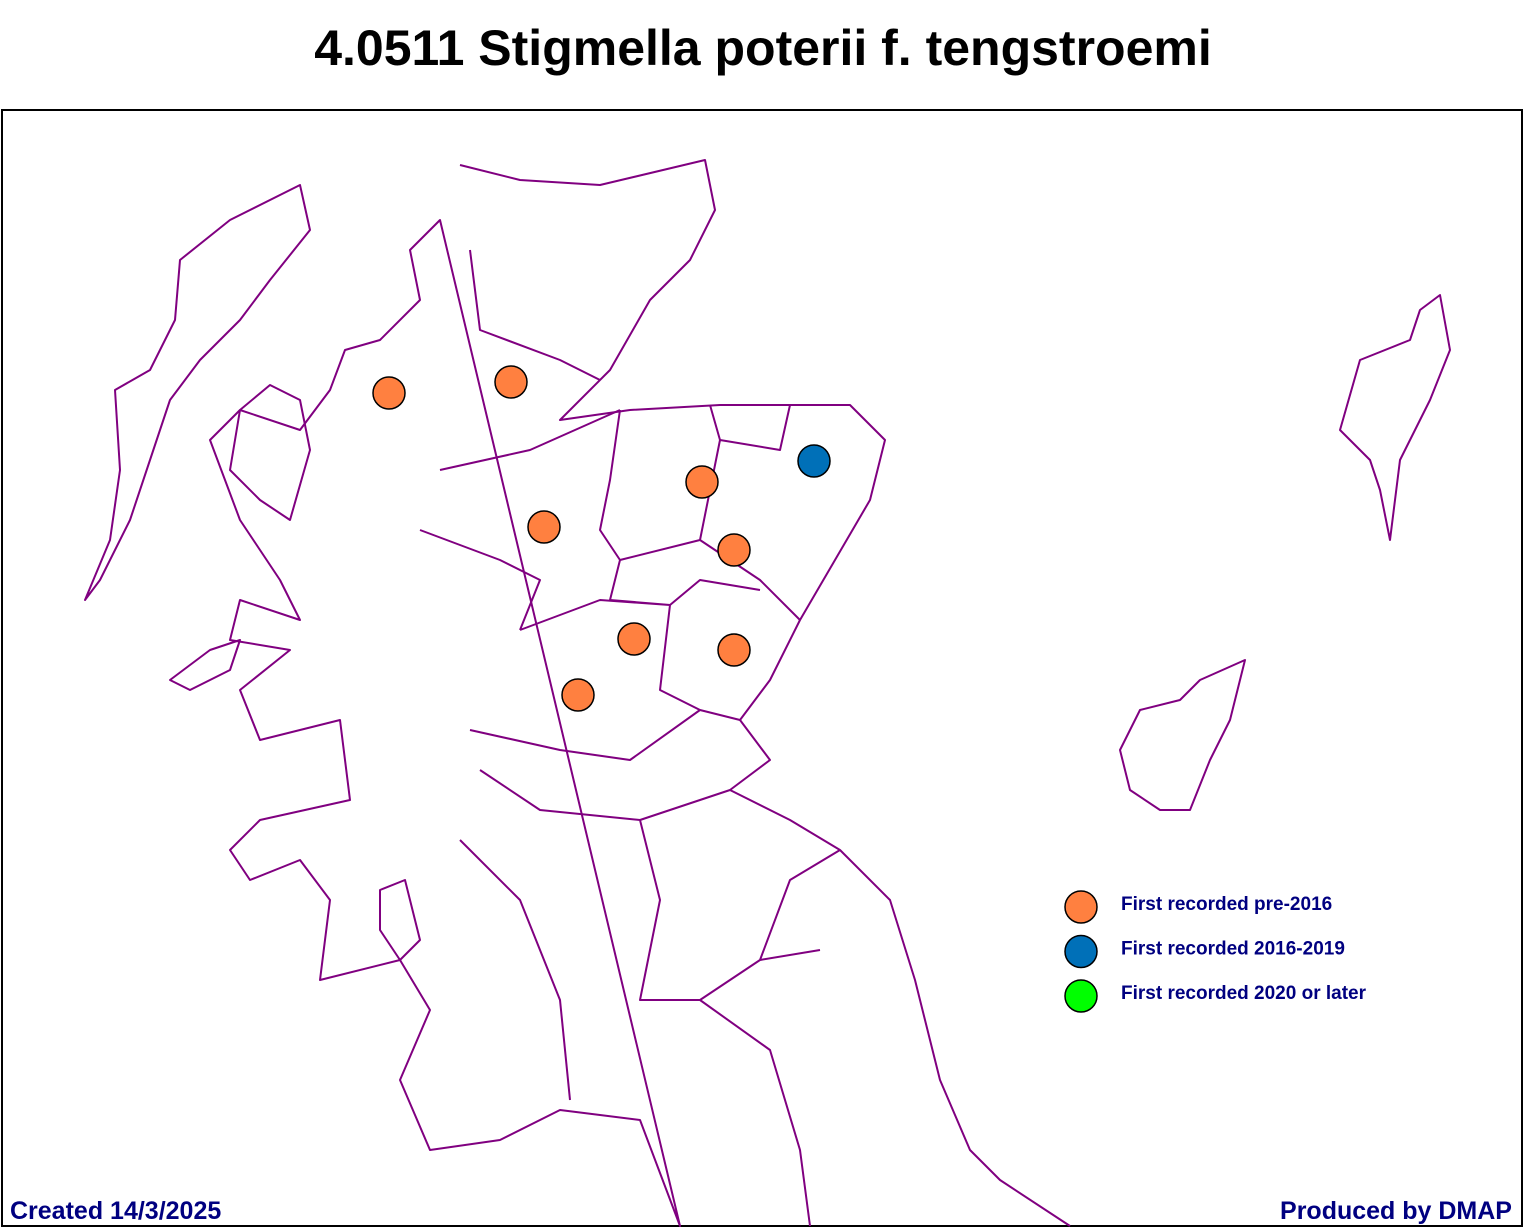 This screenshot has width=1526, height=1230. Describe the element at coordinates (1244, 993) in the screenshot. I see `legend-label: First recorded 2020 or later` at that location.